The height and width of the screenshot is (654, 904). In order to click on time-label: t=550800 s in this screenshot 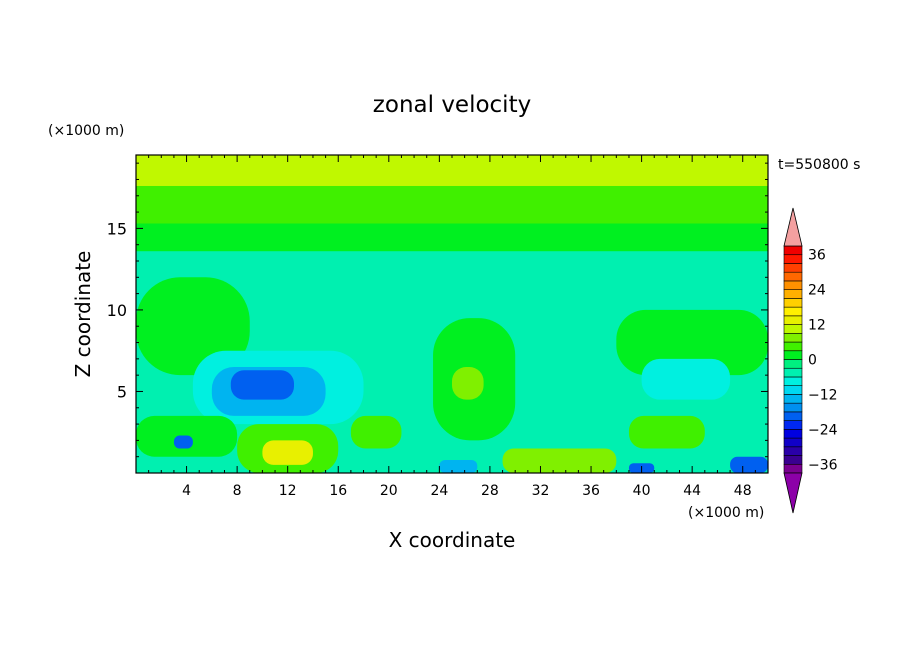, I will do `click(819, 165)`.